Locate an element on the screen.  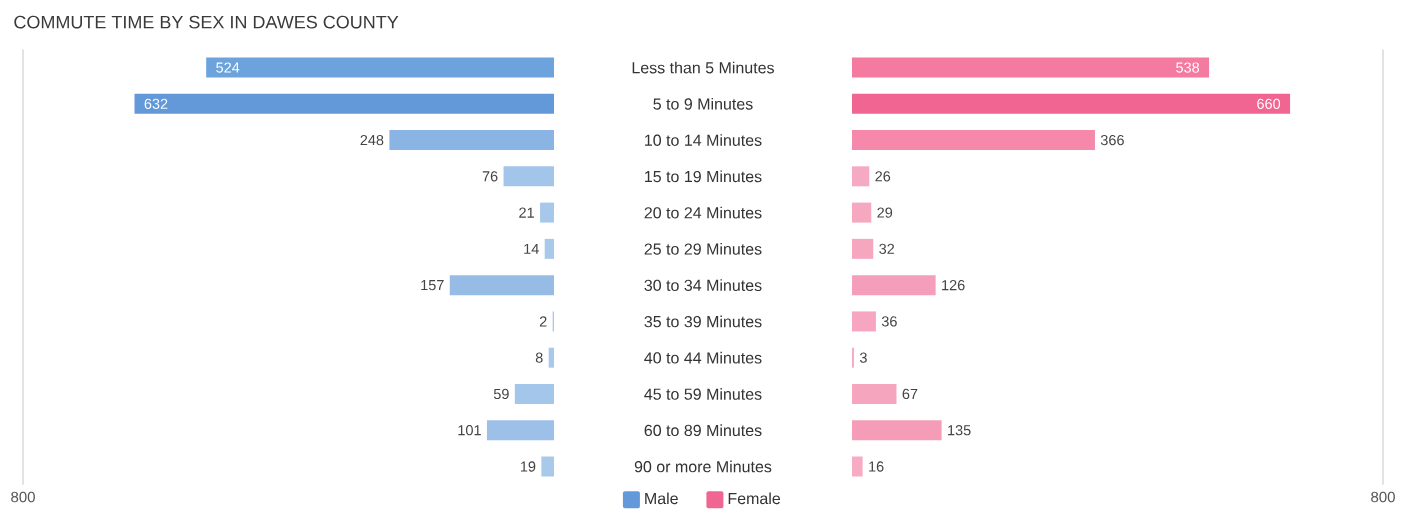
y-tick-label: 25 to 29 Minutes is located at coordinates (703, 248).